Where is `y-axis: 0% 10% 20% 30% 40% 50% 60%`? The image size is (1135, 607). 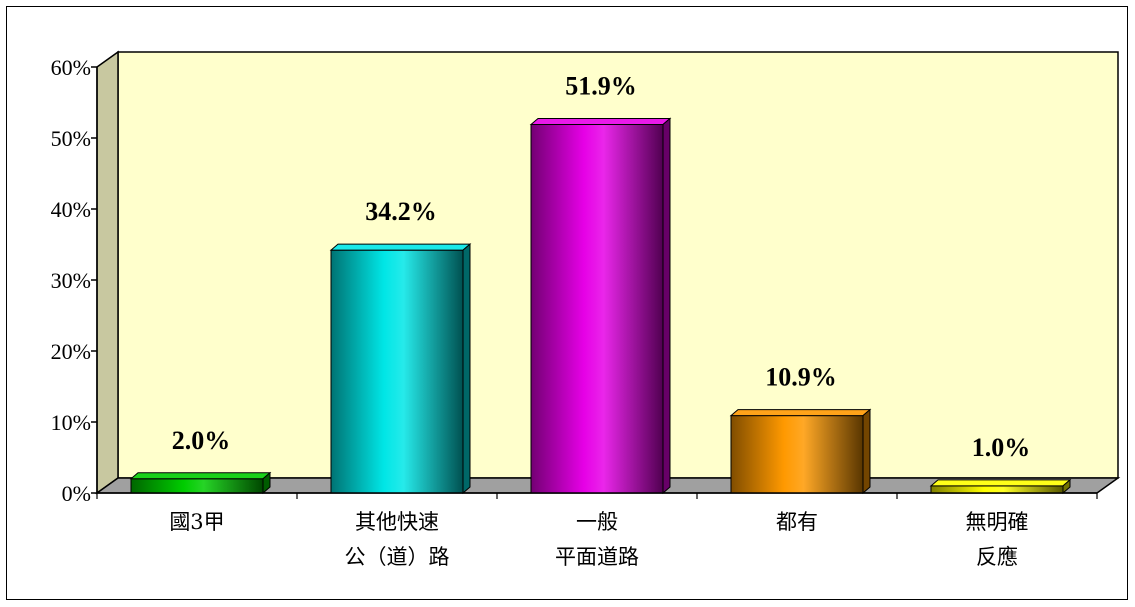
y-axis: 0% 10% 20% 30% 40% 50% 60% is located at coordinates (74, 280).